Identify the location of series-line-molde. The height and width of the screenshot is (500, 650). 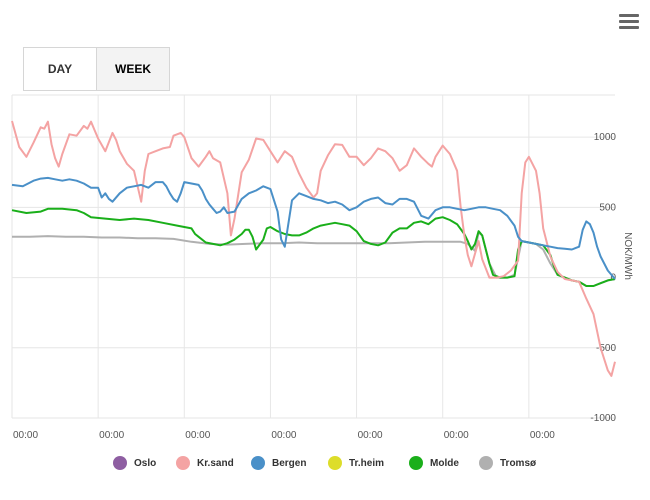
(313, 247).